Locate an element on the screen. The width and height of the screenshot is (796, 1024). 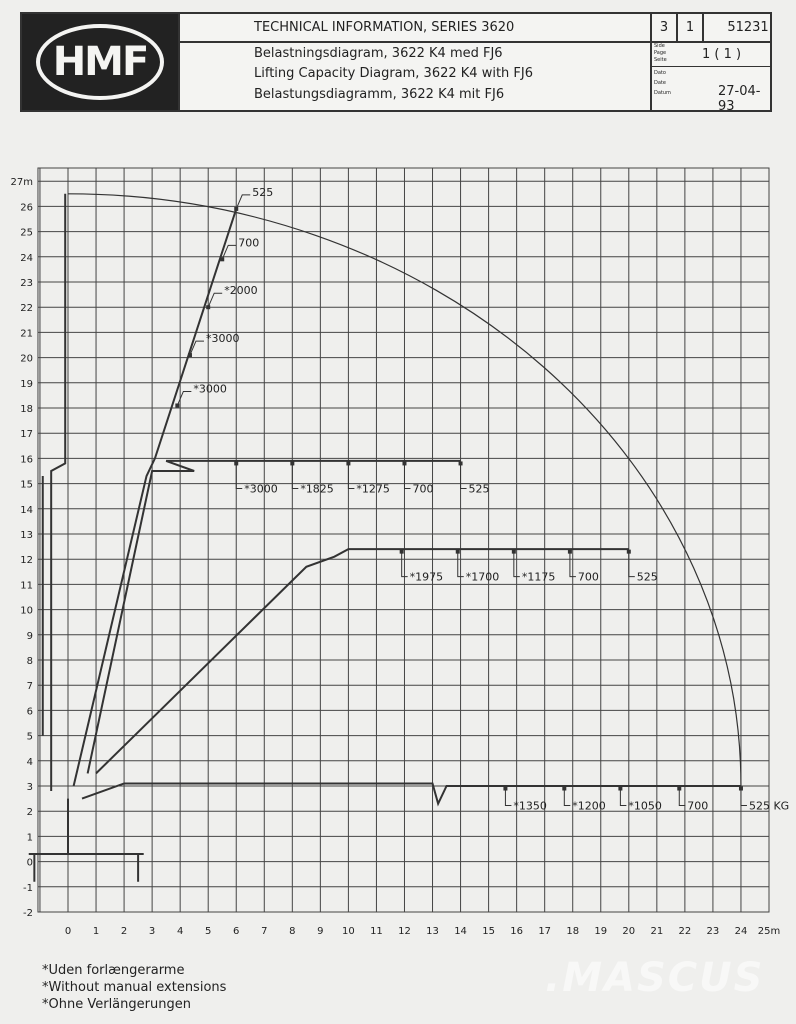
page-label-da: Side is located at coordinates (659, 46).